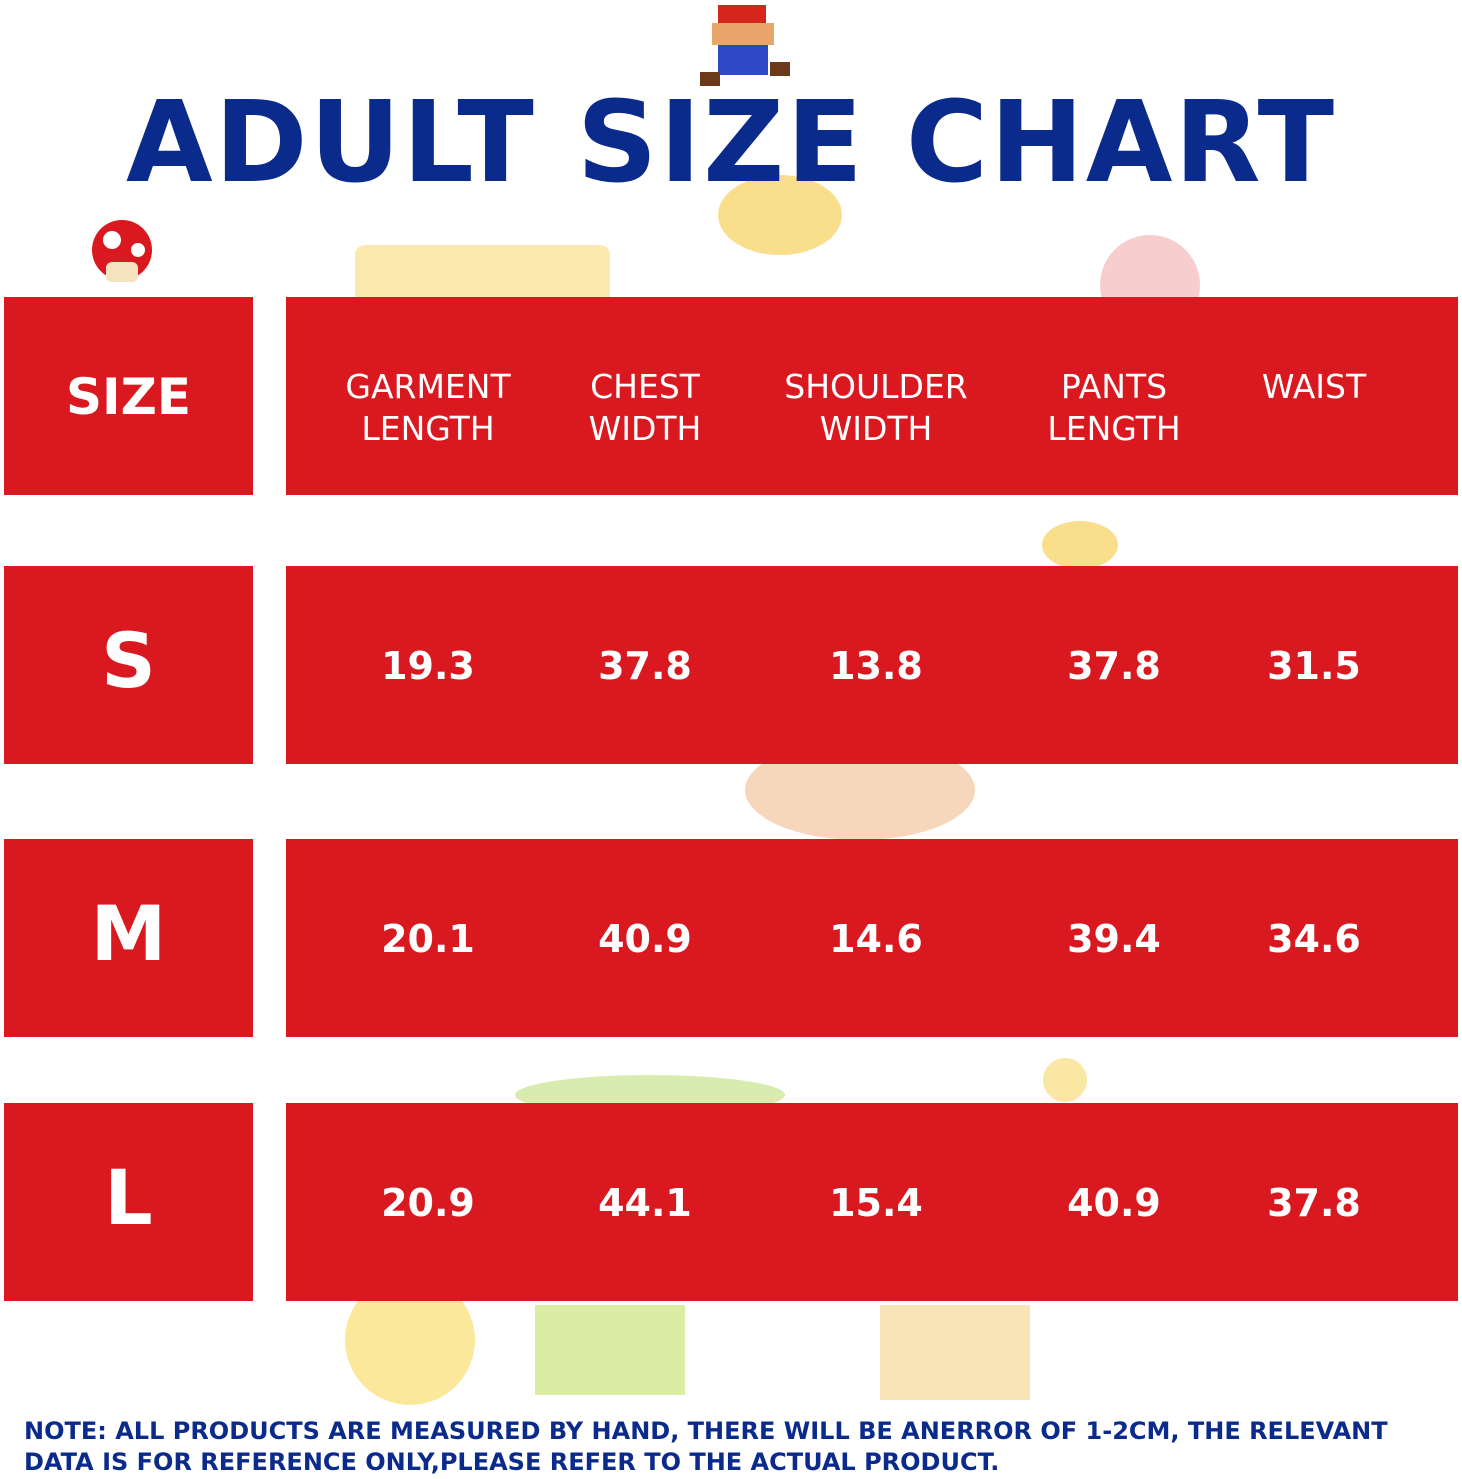 This screenshot has width=1462, height=1479. What do you see at coordinates (876, 407) in the screenshot?
I see `column-header: SHOULDER WIDTH` at bounding box center [876, 407].